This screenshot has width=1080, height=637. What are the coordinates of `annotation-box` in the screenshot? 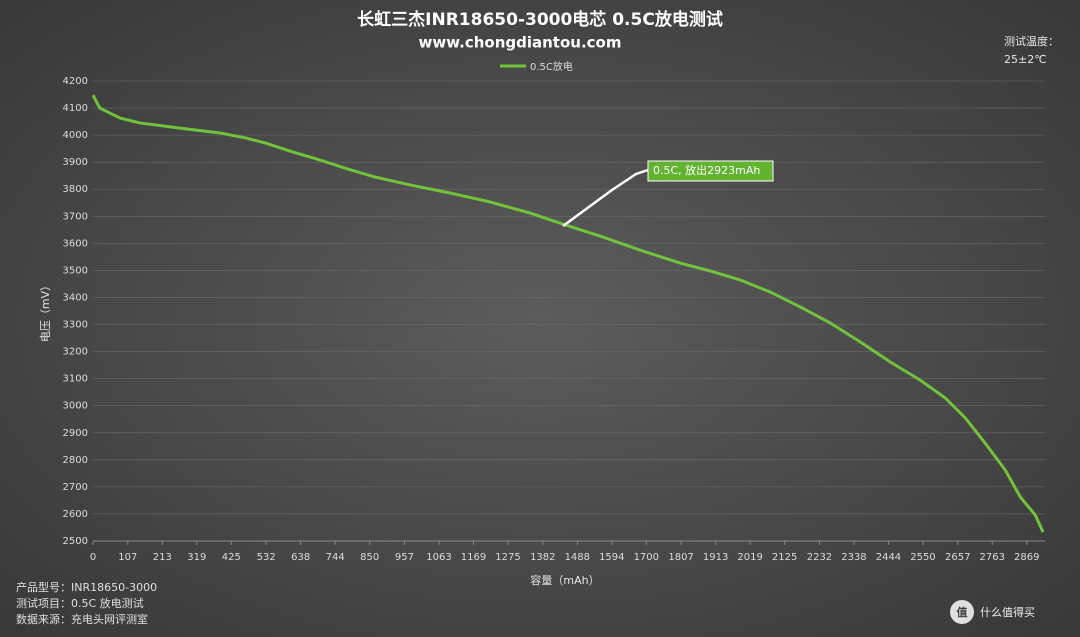 It's located at (710, 171).